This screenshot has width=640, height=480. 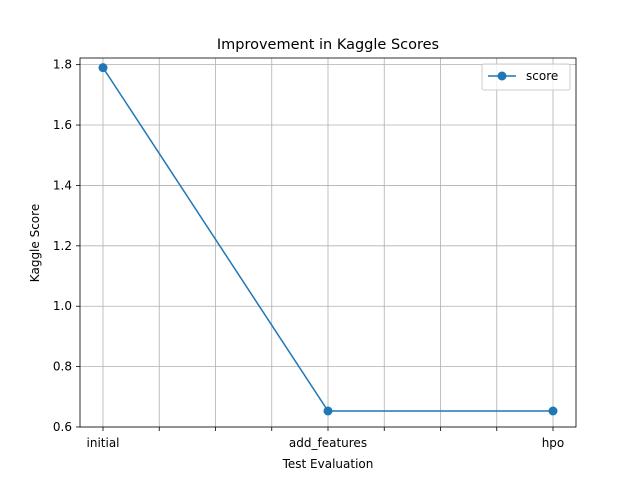 I want to click on legend: score, so click(x=526, y=77).